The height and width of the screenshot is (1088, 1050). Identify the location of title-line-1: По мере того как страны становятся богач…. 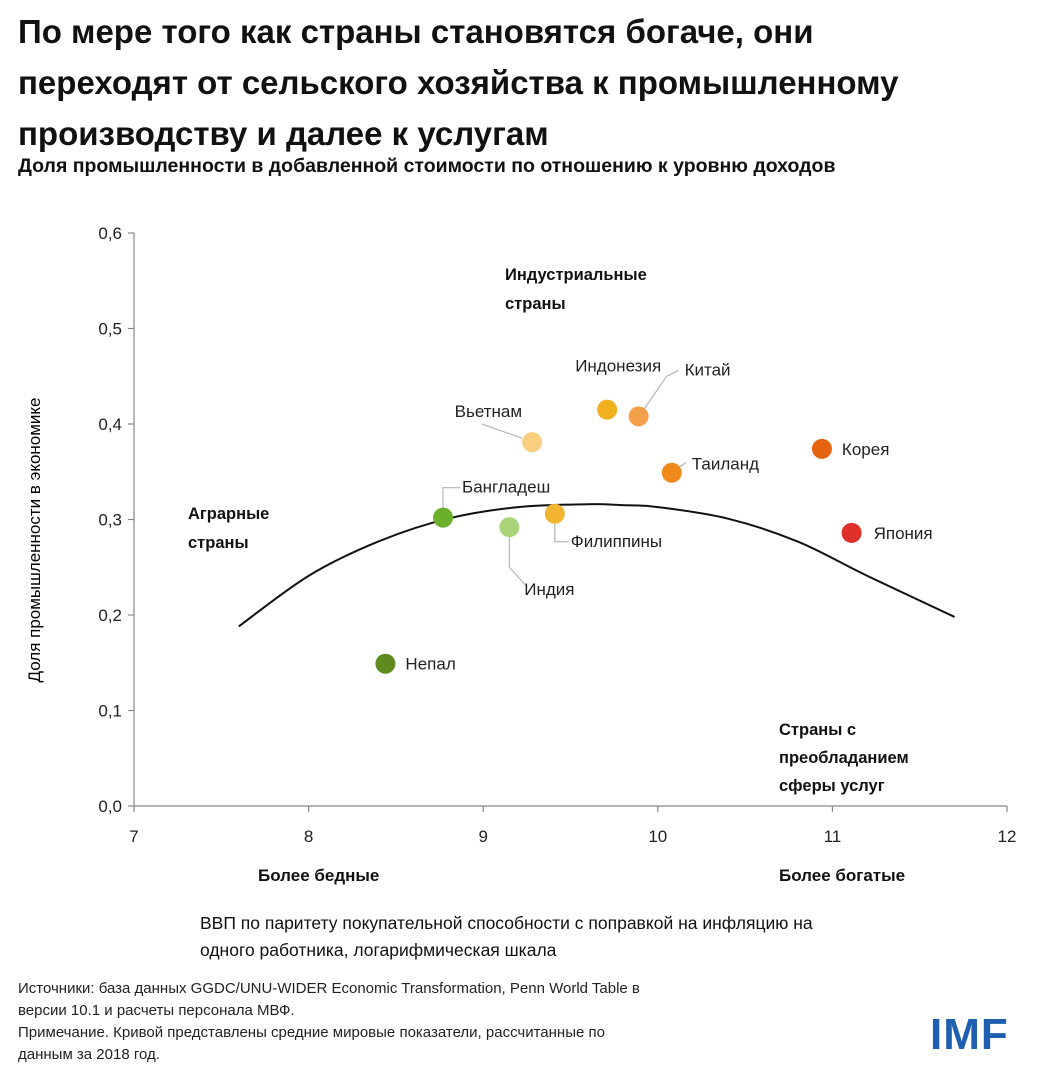
(416, 31).